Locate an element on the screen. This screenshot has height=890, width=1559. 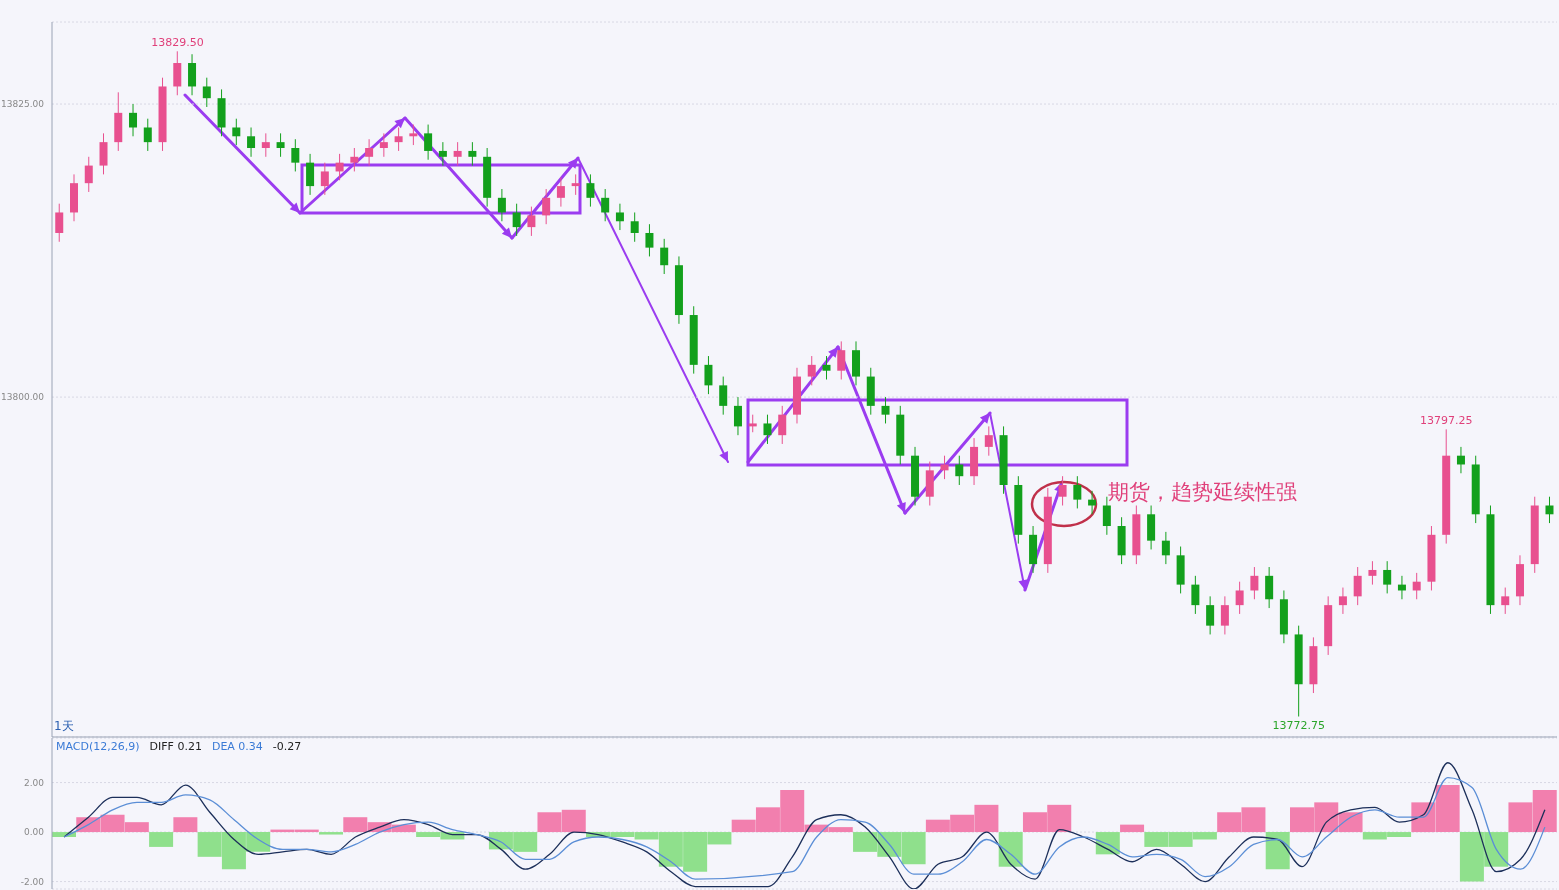
y-tick-label: 13800.00 is located at coordinates (23, 397).